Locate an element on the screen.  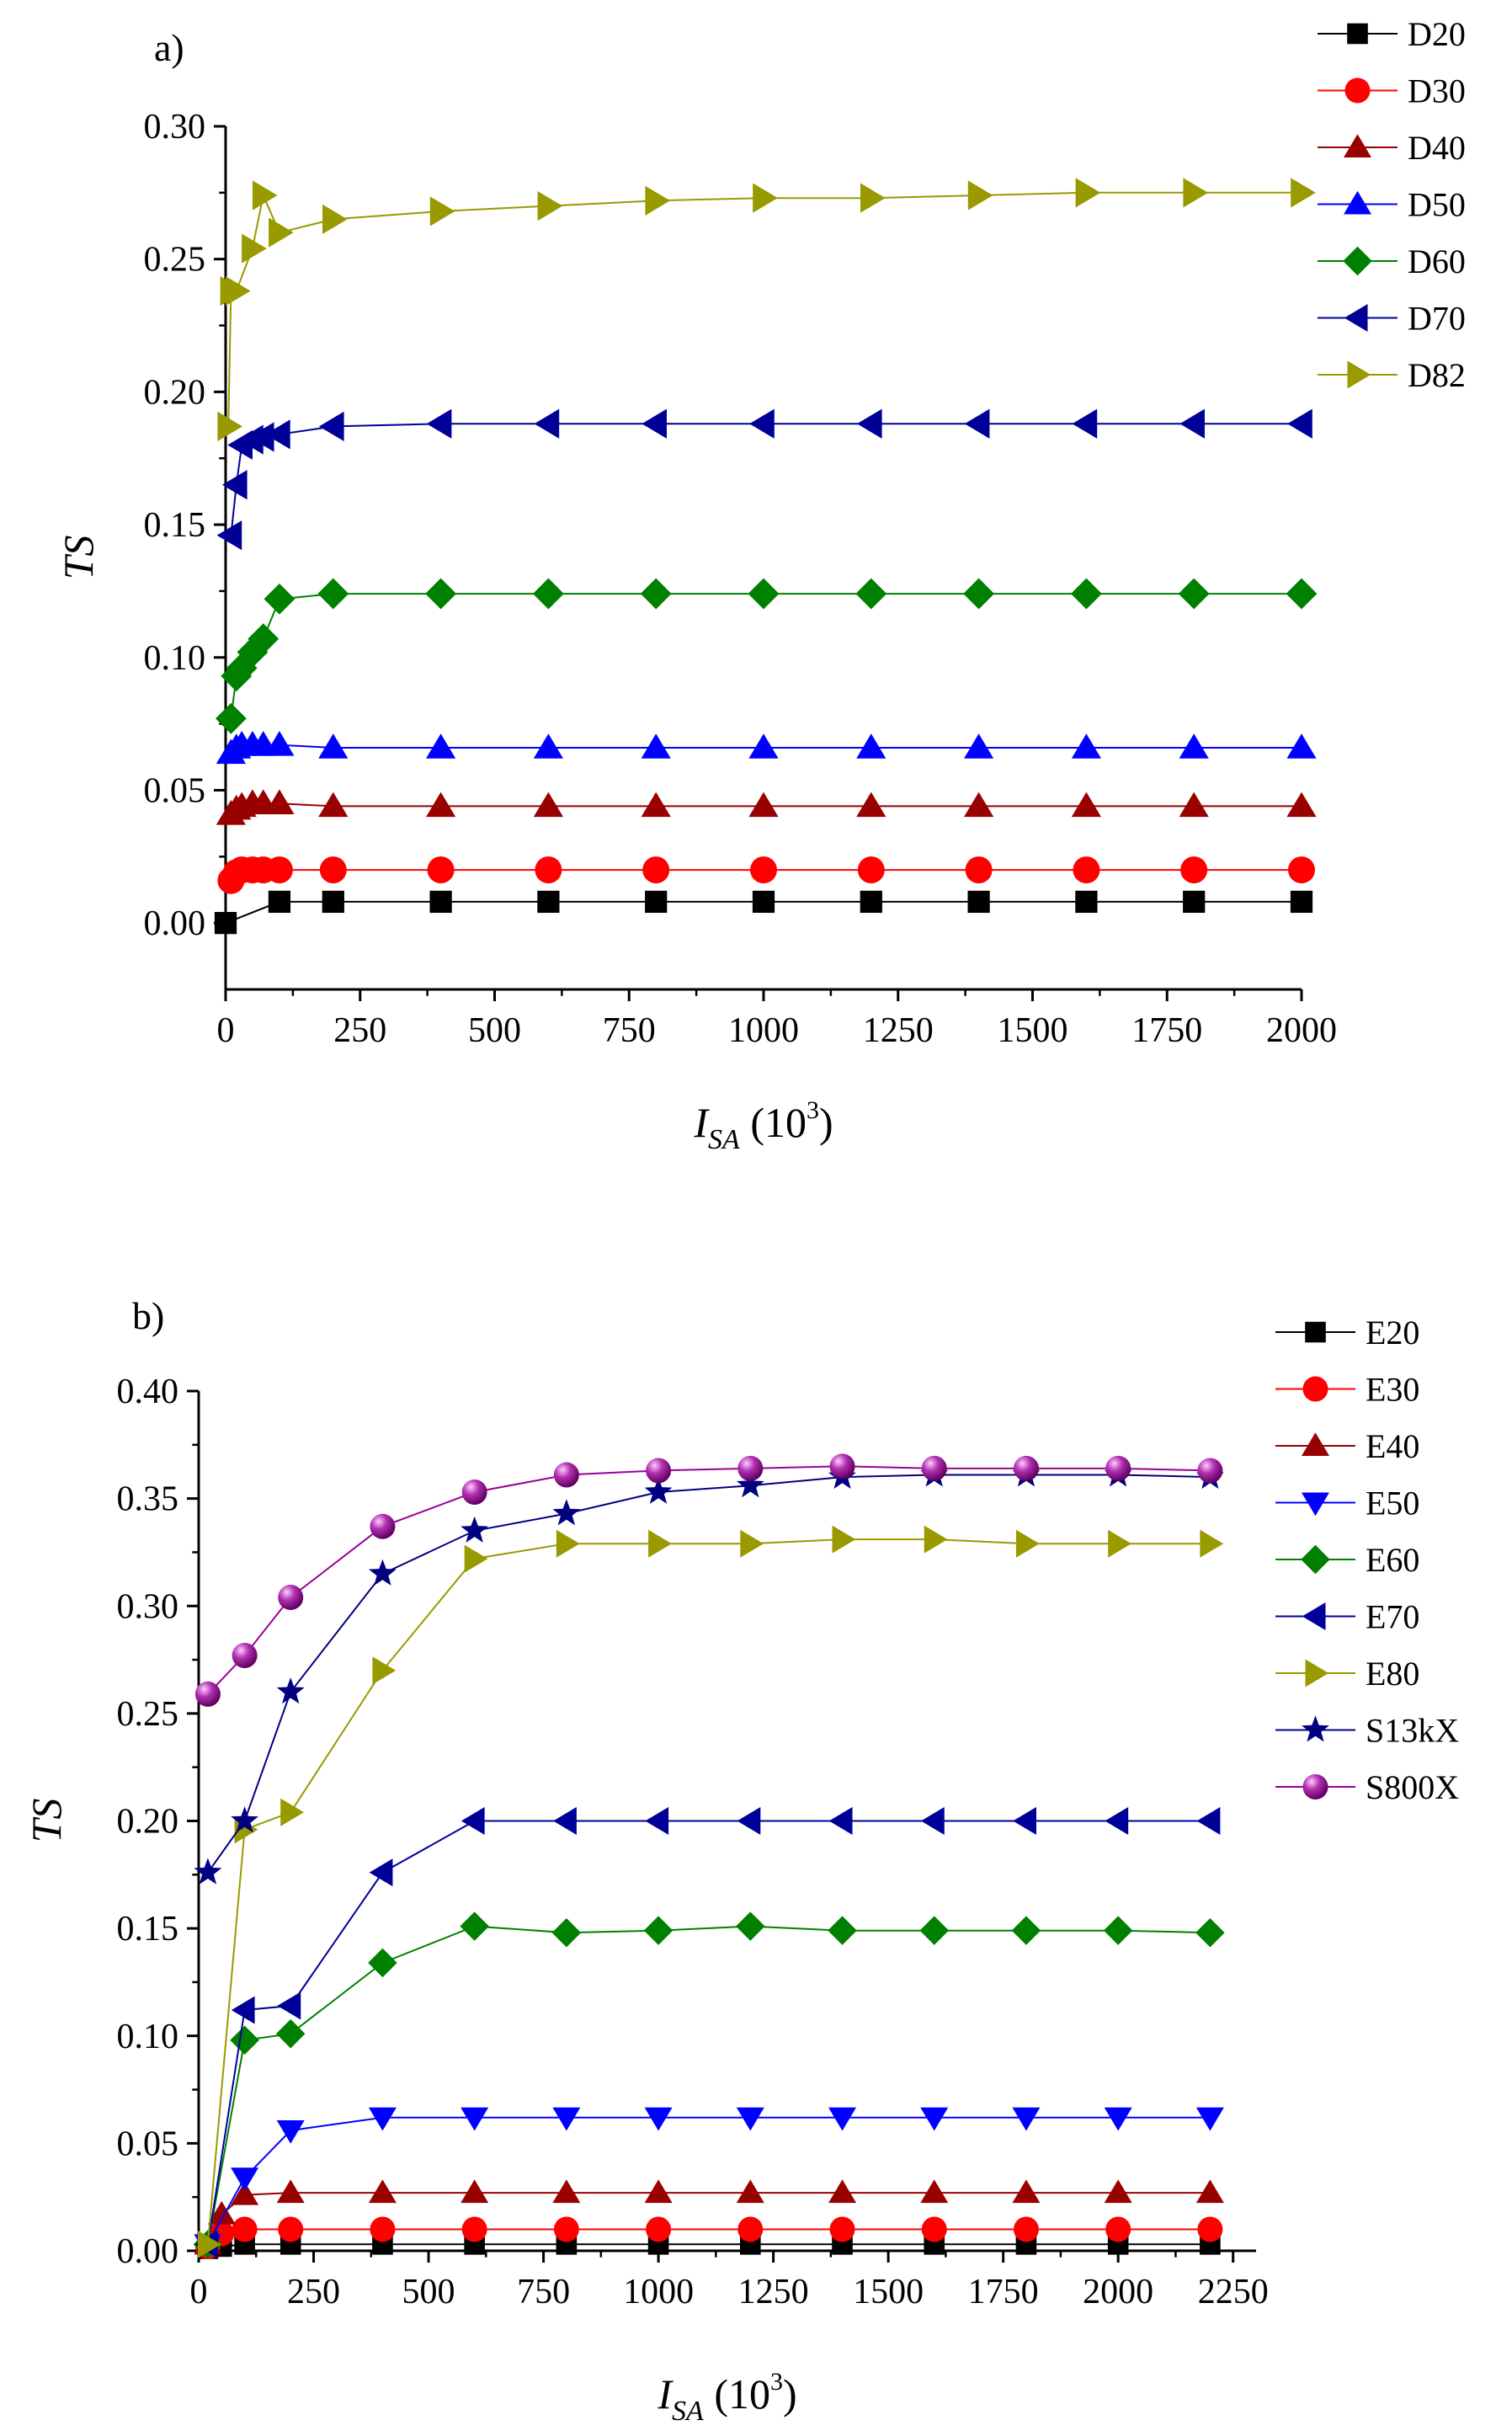
series-line-D70 is located at coordinates (766, 480).